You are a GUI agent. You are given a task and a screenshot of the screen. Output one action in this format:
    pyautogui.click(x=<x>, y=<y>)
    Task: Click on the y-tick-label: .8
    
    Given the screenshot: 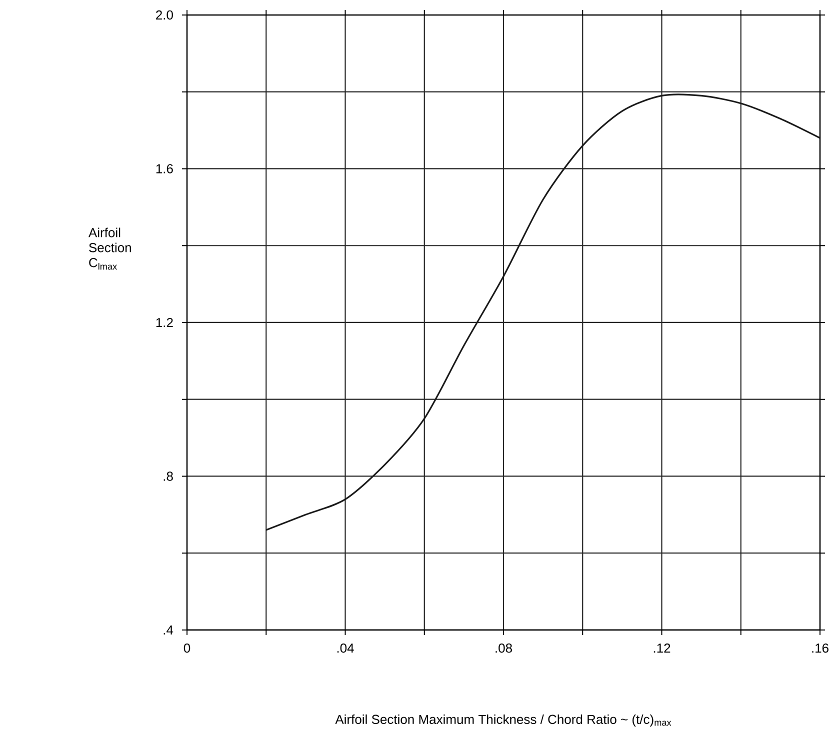 What is the action you would take?
    pyautogui.click(x=168, y=476)
    